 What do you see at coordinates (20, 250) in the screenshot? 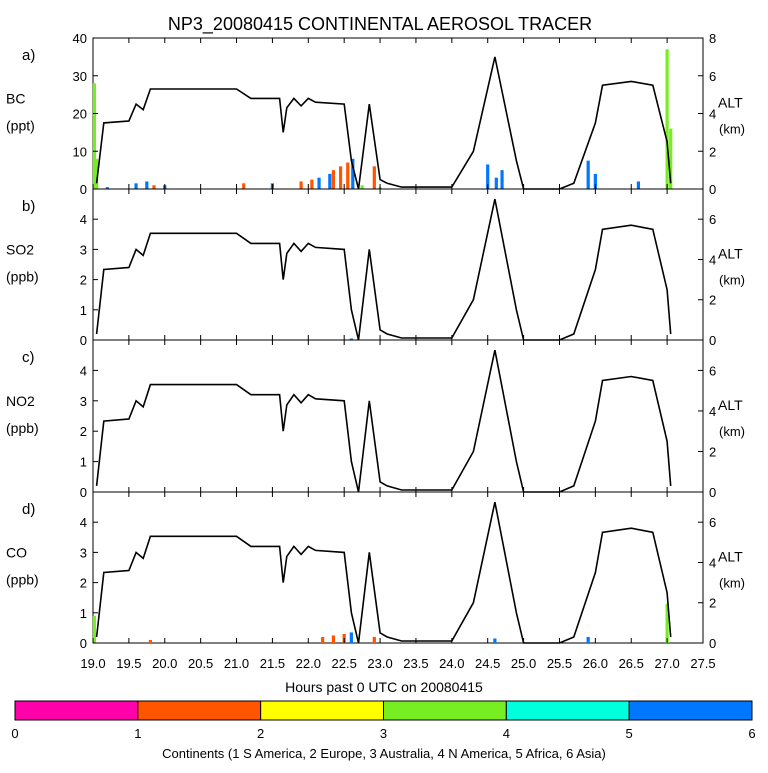
I see `species-label: SO2` at bounding box center [20, 250].